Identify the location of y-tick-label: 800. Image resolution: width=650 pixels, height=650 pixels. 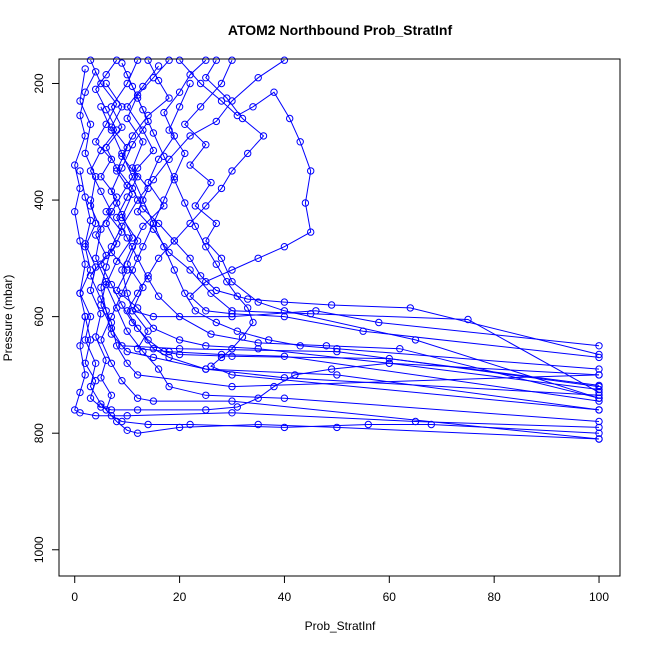
(39, 433).